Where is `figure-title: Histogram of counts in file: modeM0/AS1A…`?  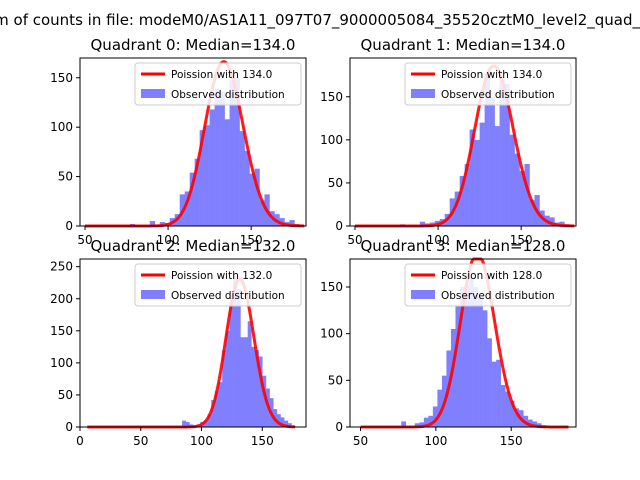
figure-title: Histogram of counts in file: modeM0/AS1A… is located at coordinates (320, 20).